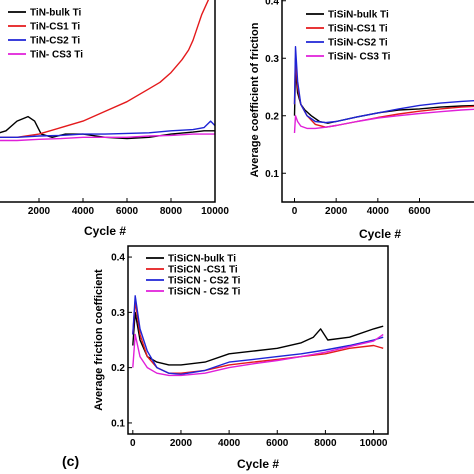 The width and height of the screenshot is (474, 474). Describe the element at coordinates (374, 443) in the screenshot. I see `panel-c-xtick-label: 10000` at that location.